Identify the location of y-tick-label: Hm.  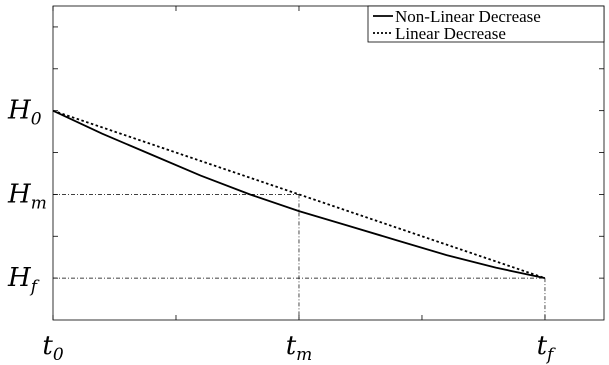
(27, 196).